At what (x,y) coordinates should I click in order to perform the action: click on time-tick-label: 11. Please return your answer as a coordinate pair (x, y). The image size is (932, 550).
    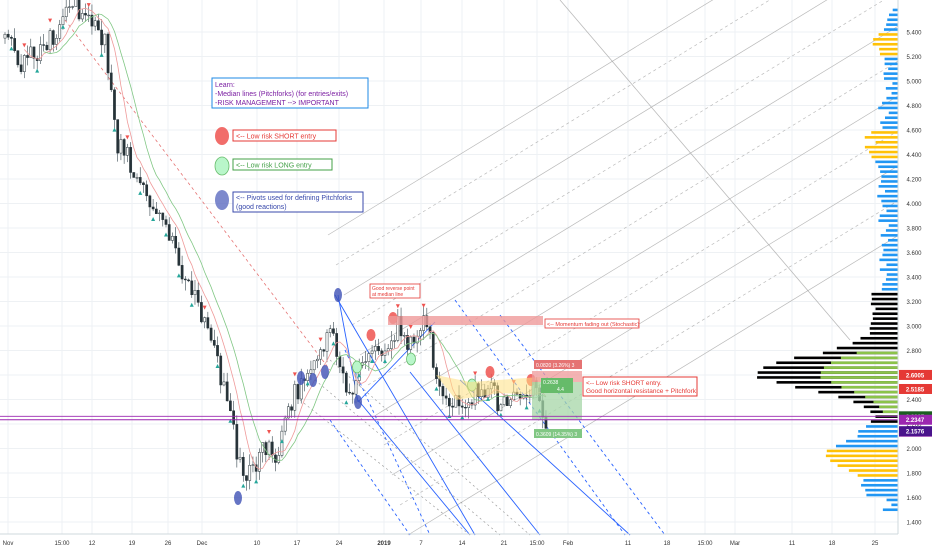
    Looking at the image, I should click on (792, 544).